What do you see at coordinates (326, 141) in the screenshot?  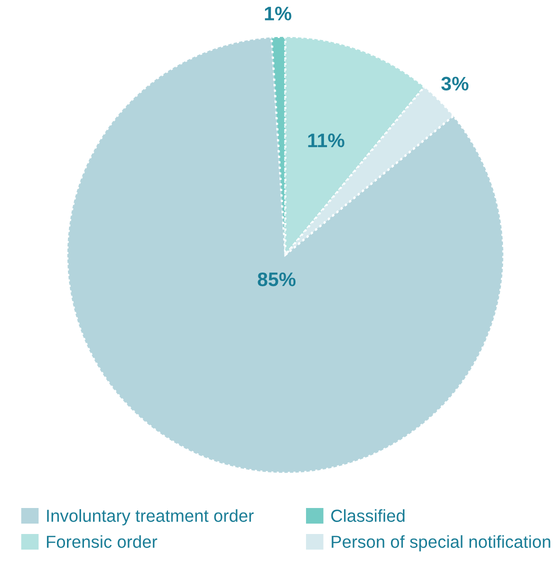 I see `data-label: 11%` at bounding box center [326, 141].